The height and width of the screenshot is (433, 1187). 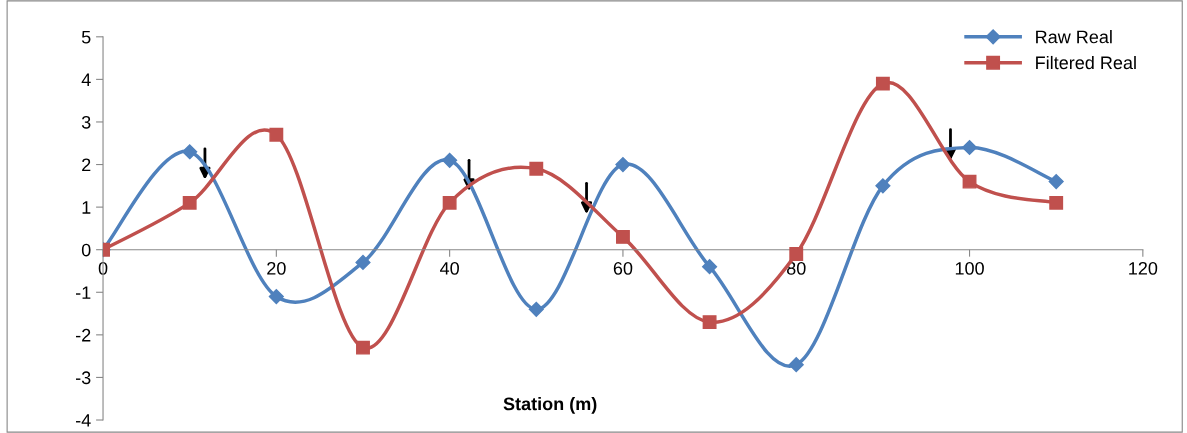 I want to click on y-tick-label: -4, so click(x=83, y=420).